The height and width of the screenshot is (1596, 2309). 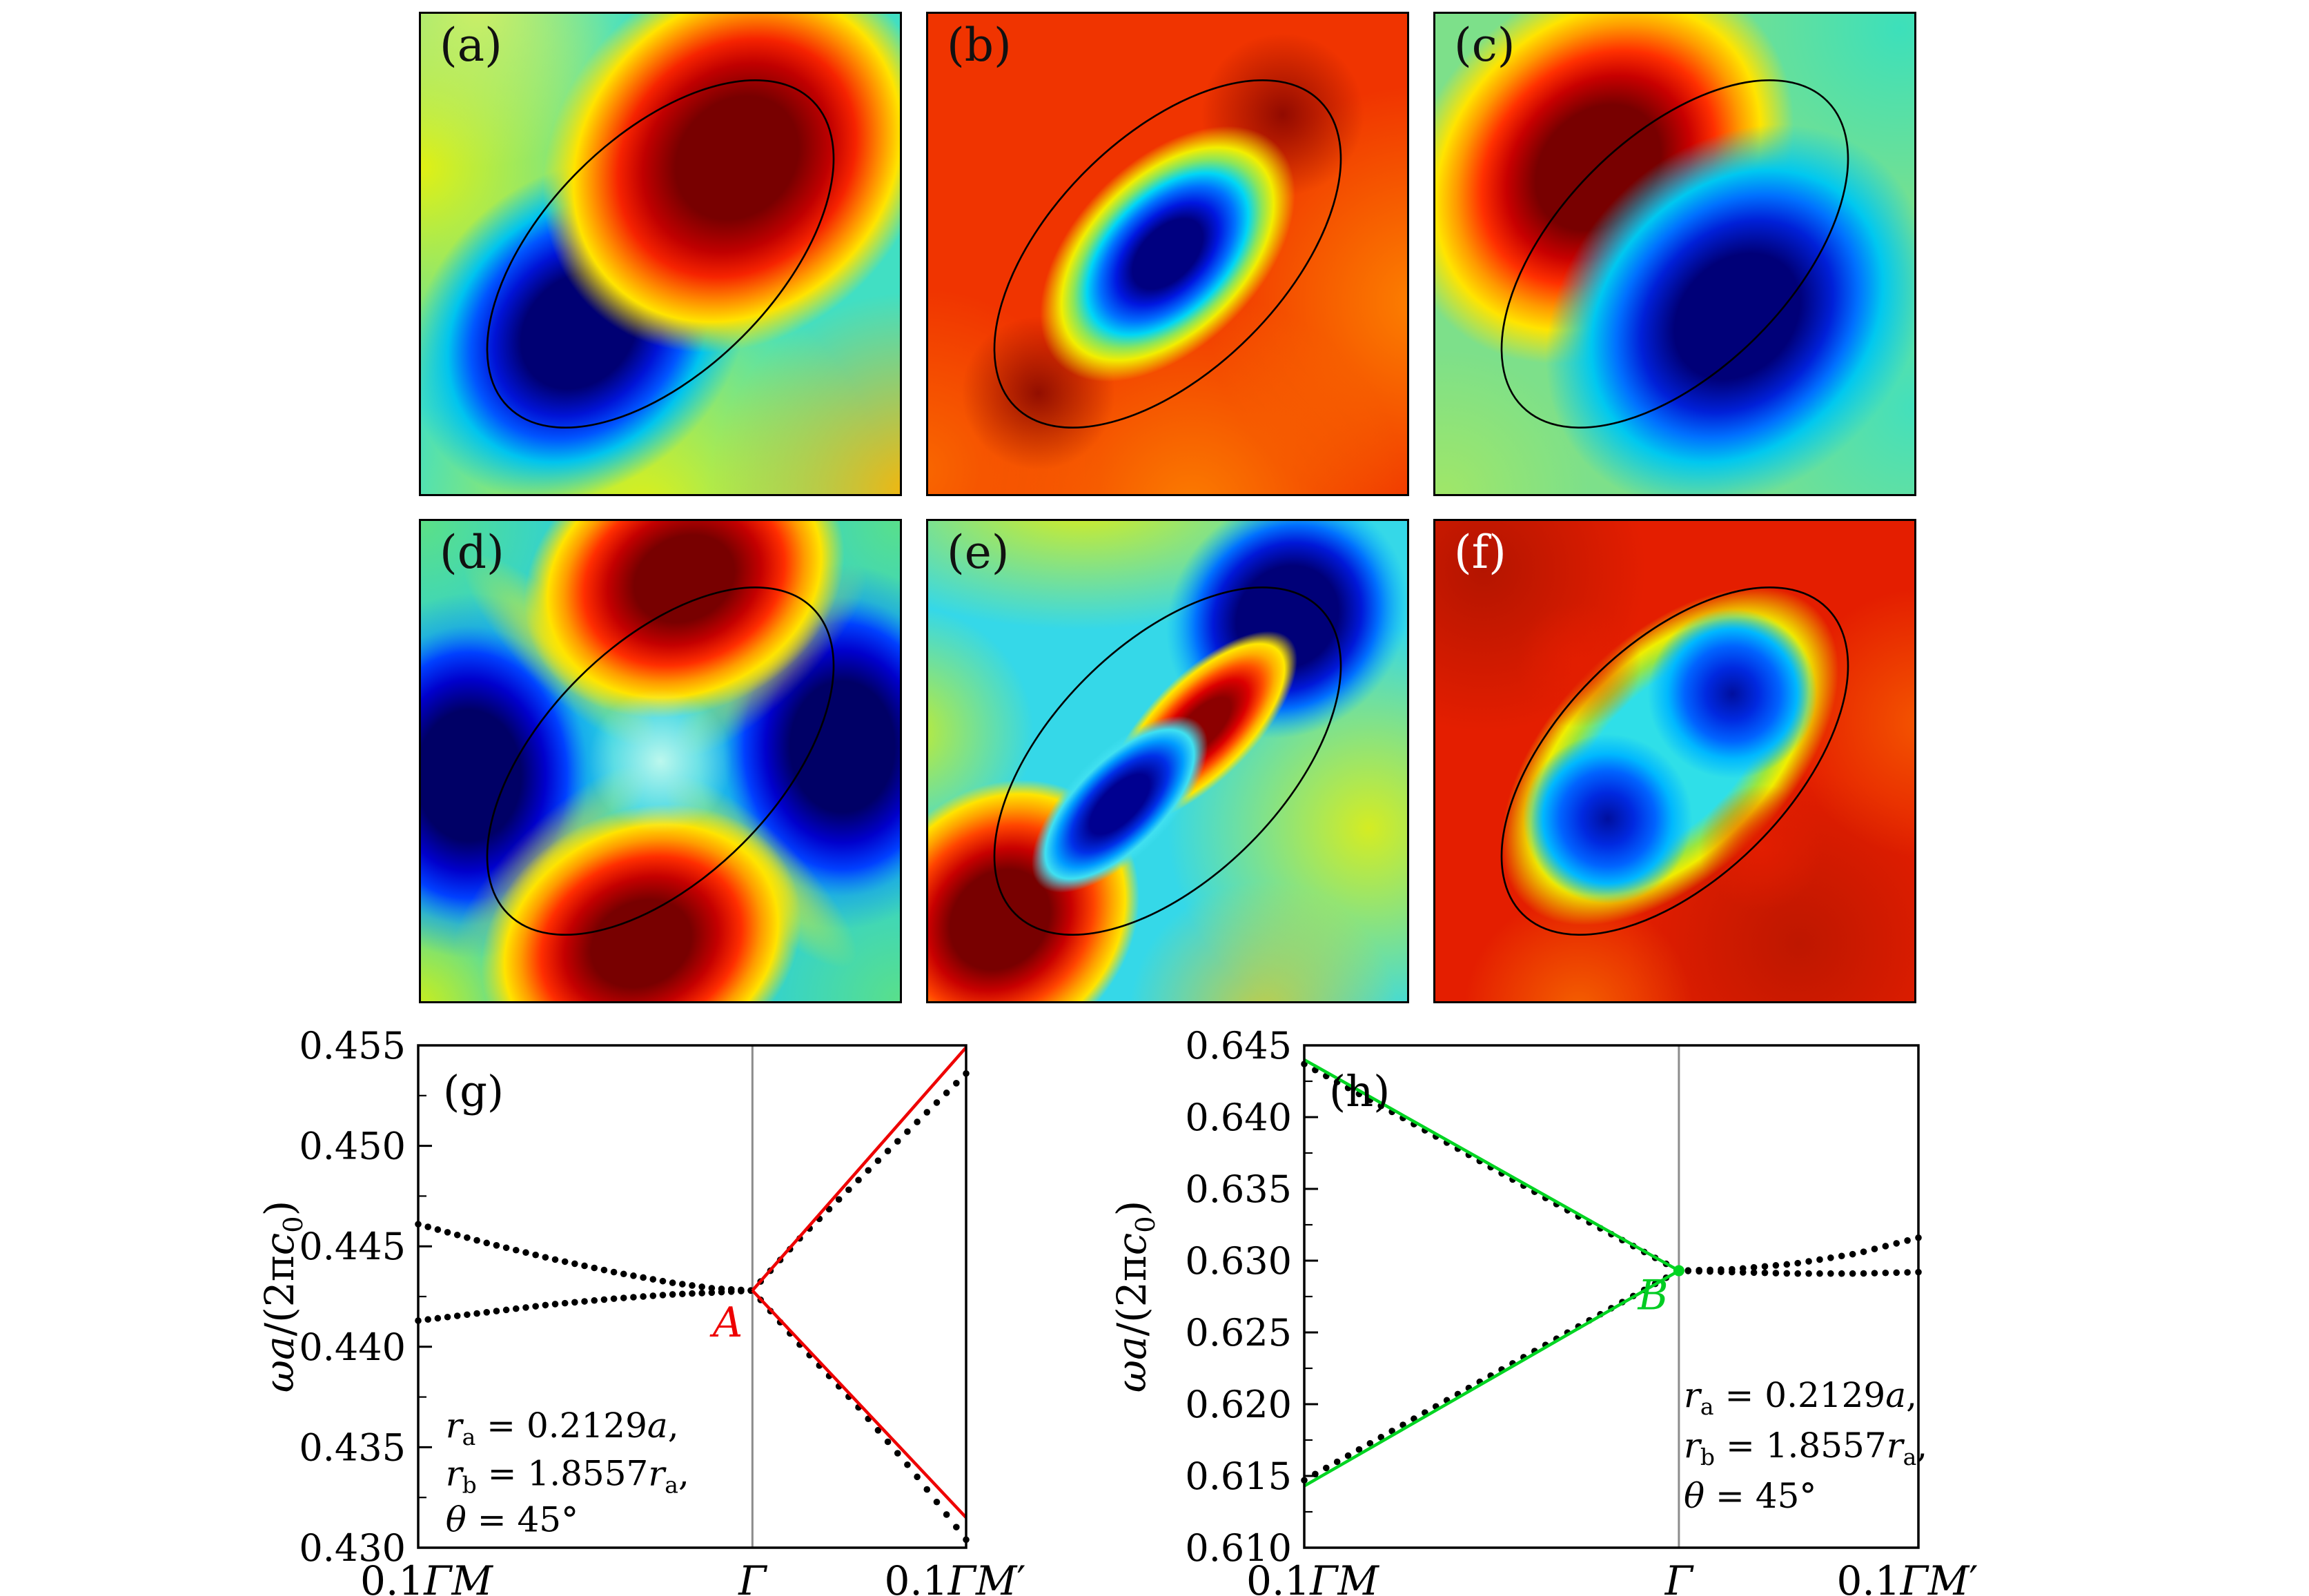 I want to click on field-map-panel-a: (a), so click(x=660, y=254).